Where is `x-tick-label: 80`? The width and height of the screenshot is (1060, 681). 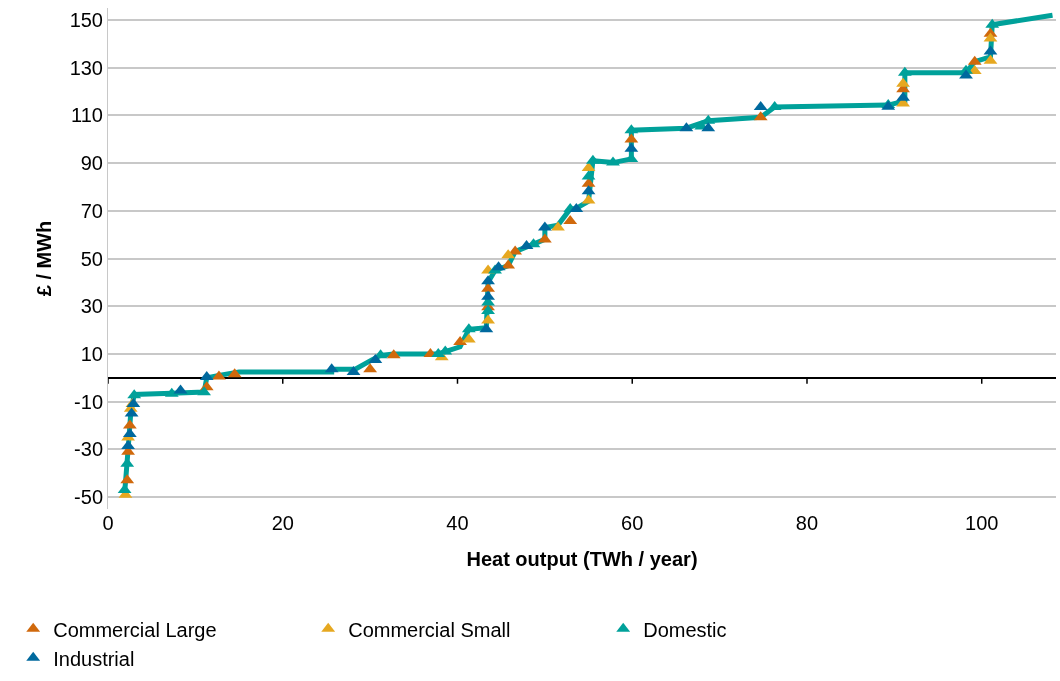 x-tick-label: 80 is located at coordinates (807, 523).